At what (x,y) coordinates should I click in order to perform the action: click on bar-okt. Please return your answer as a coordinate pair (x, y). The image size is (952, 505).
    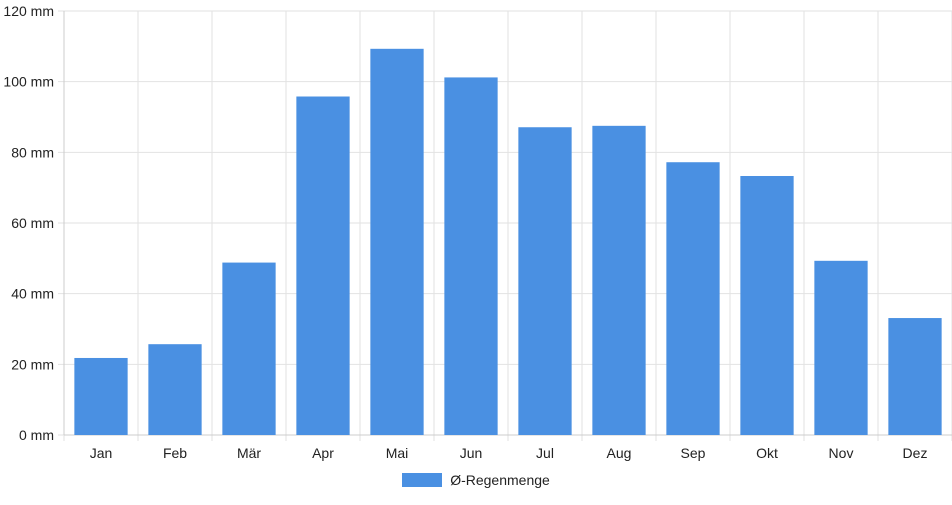
    Looking at the image, I should click on (767, 306).